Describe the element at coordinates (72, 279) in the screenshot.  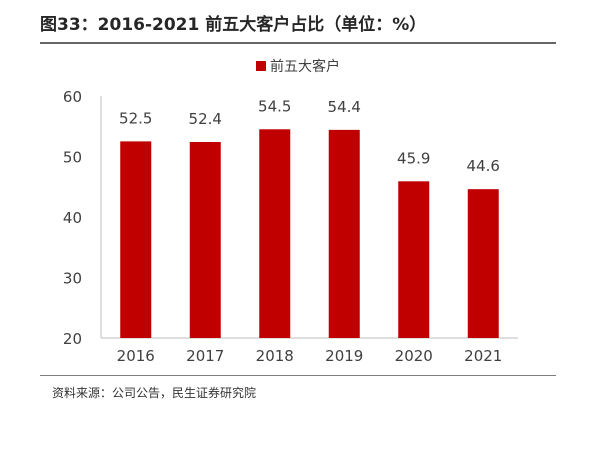
I see `y-tick-label: 30` at that location.